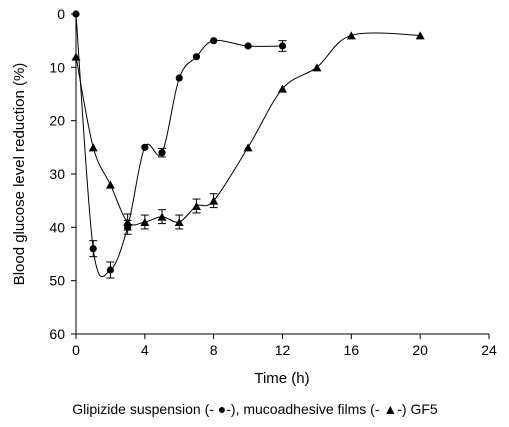 The width and height of the screenshot is (509, 427). What do you see at coordinates (76, 350) in the screenshot?
I see `x-tick-label-0: 0` at bounding box center [76, 350].